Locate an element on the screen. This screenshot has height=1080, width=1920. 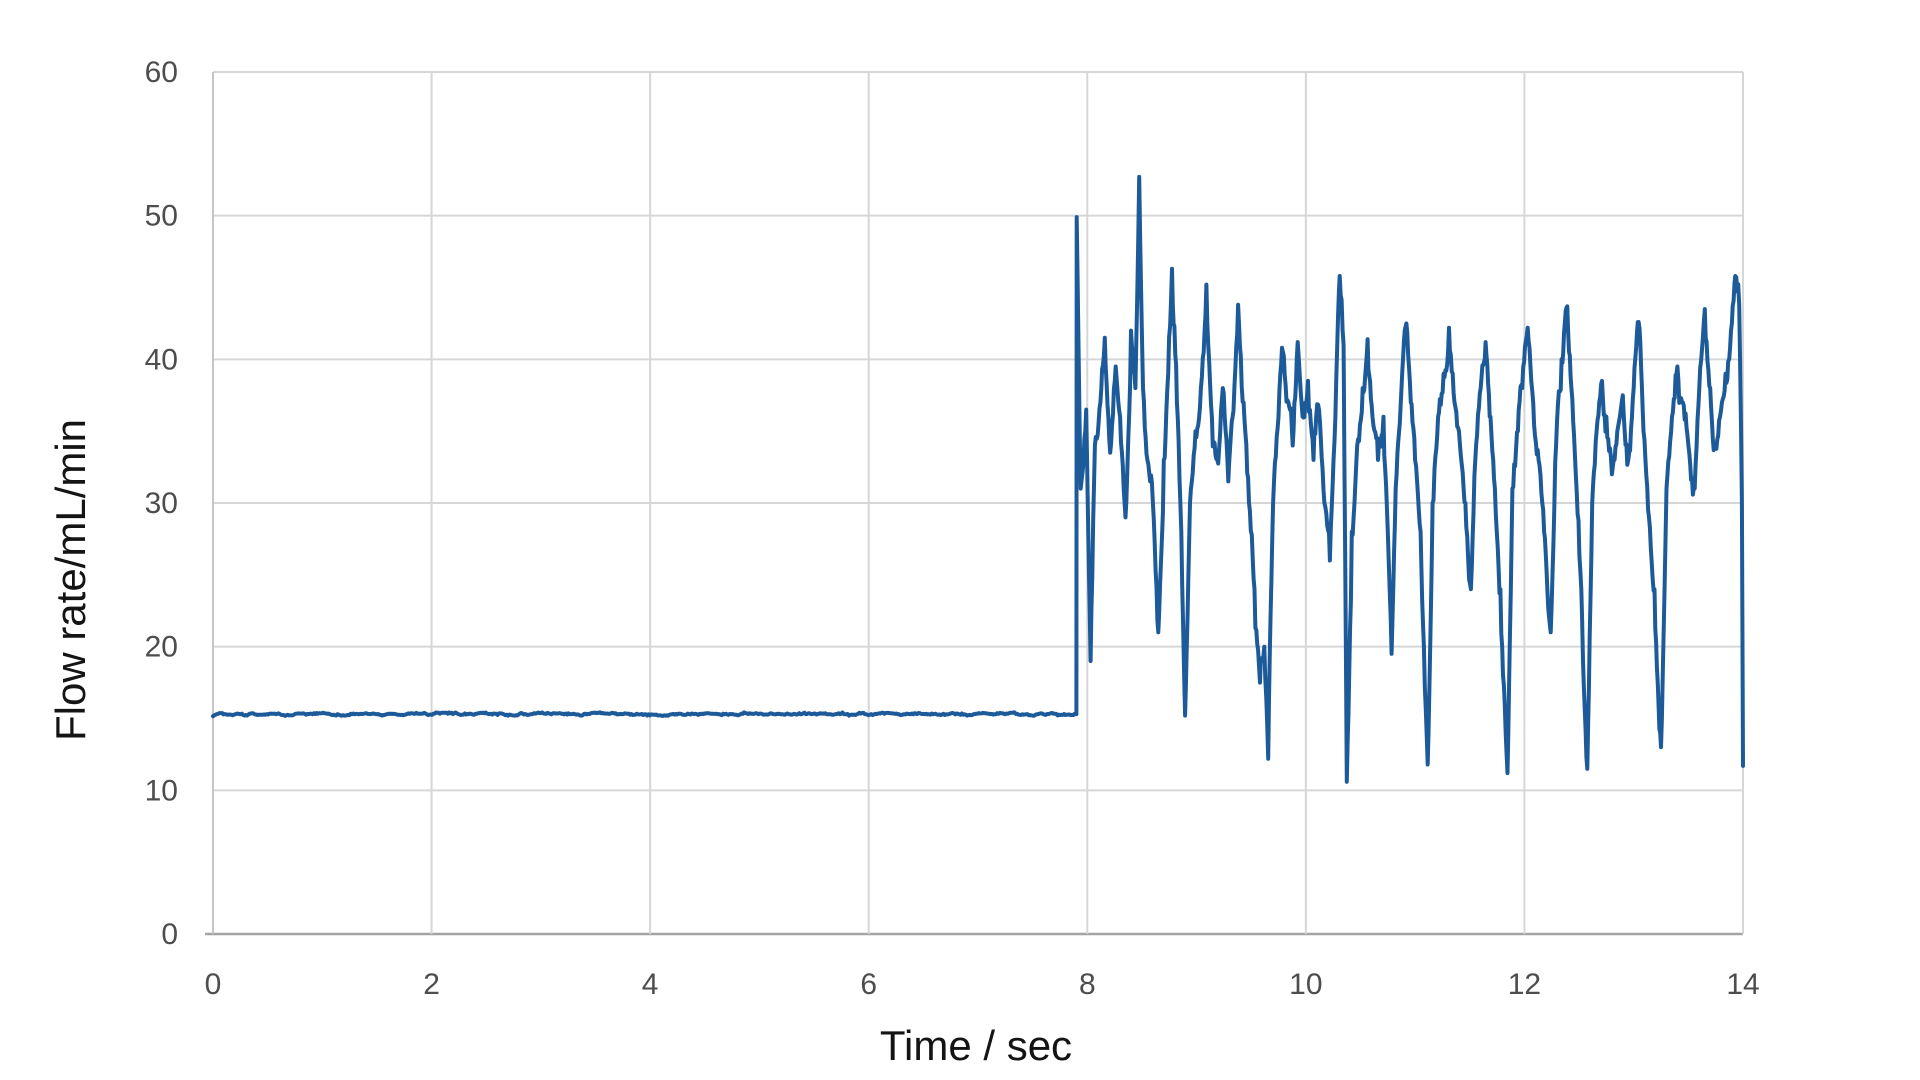
x-tick-label-4: 4 is located at coordinates (650, 984).